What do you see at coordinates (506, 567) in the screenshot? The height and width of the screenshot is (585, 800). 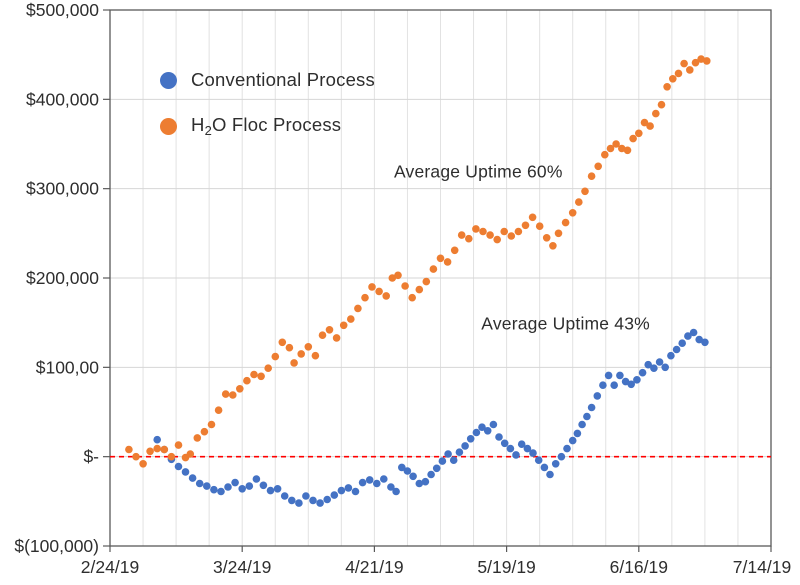 I see `x-axis-tick-label: 5/19/19` at bounding box center [506, 567].